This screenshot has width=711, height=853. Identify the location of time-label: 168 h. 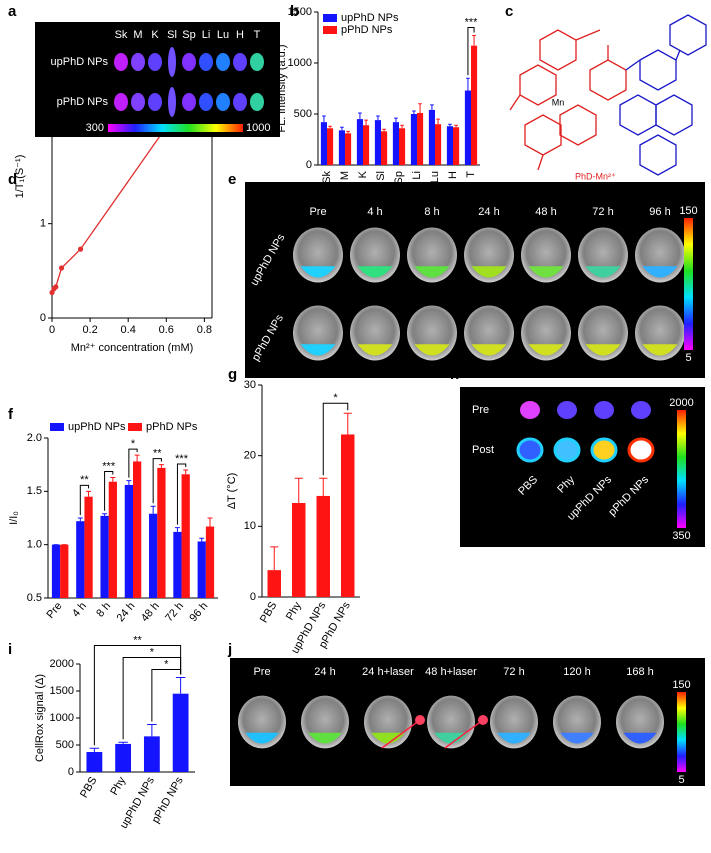
(640, 672).